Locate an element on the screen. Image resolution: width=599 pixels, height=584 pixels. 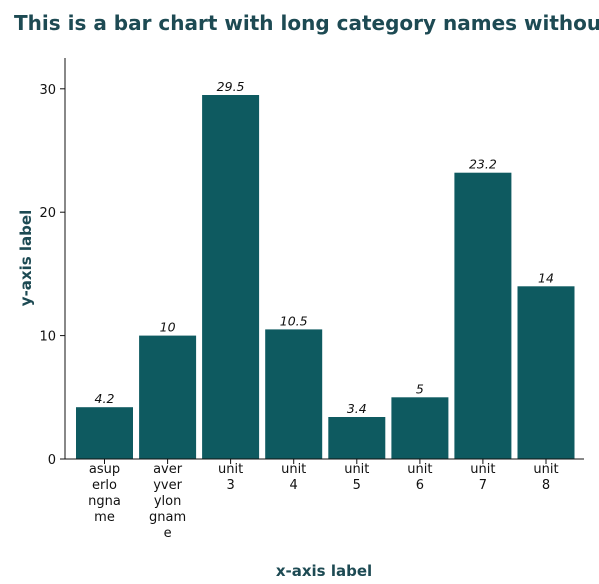
bar-value-label: 5 is located at coordinates (420, 388).